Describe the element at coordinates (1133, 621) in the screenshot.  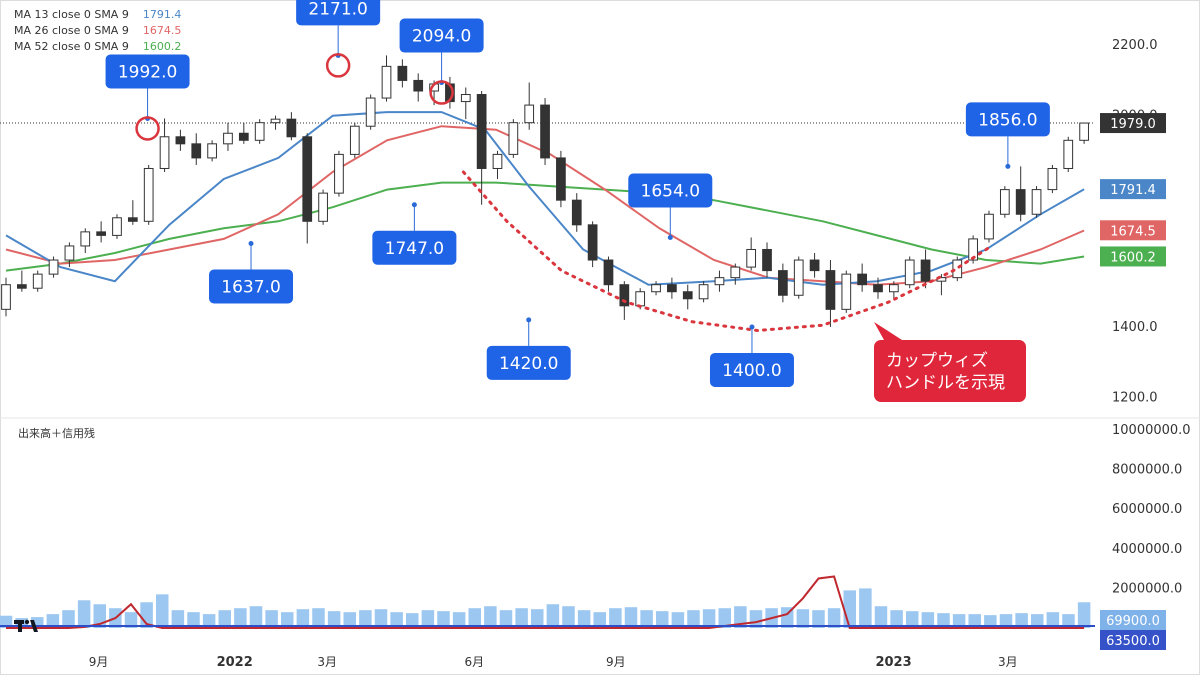
I see `volume-label: 69900.0` at that location.